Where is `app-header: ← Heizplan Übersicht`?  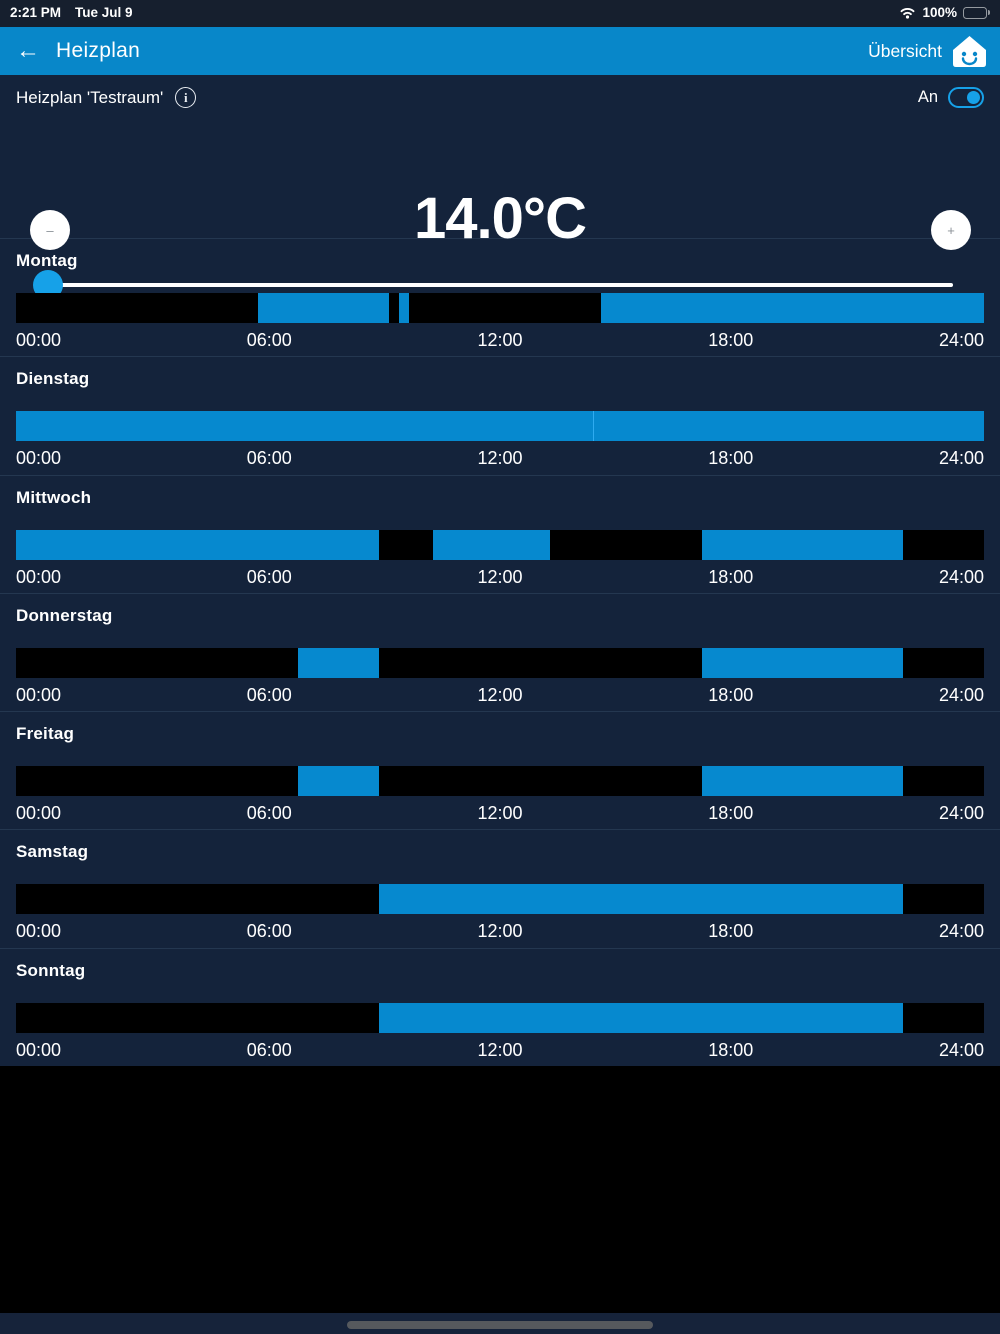
app-header: ← Heizplan Übersicht is located at coordinates (500, 51).